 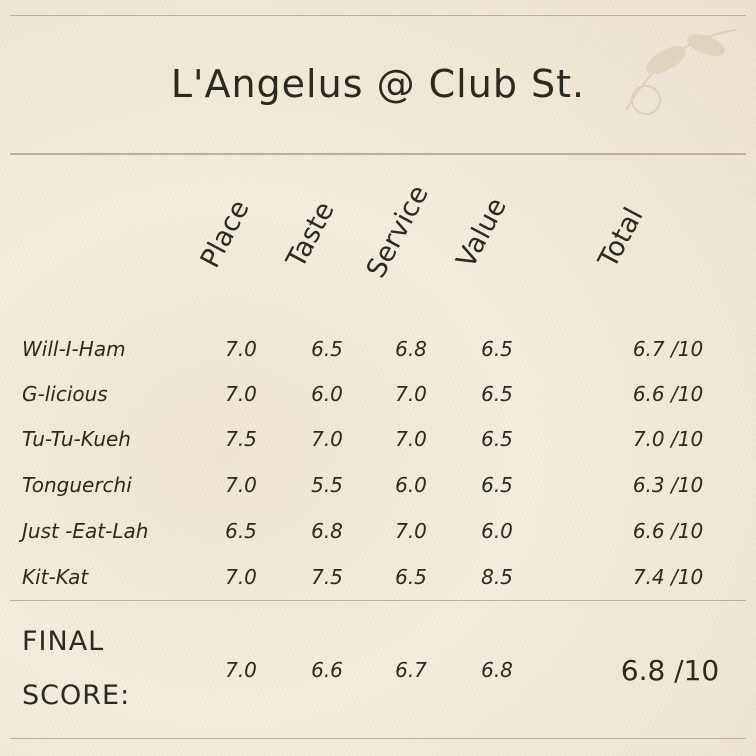 What do you see at coordinates (310, 234) in the screenshot?
I see `column-header-taste: Taste` at bounding box center [310, 234].